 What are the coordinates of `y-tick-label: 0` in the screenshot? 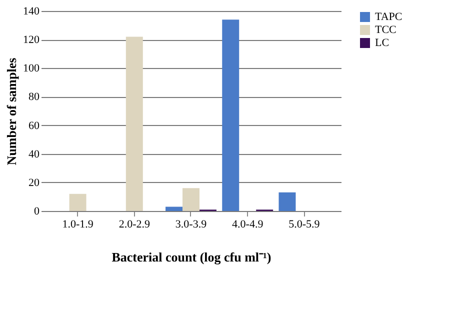 It's located at (37, 212).